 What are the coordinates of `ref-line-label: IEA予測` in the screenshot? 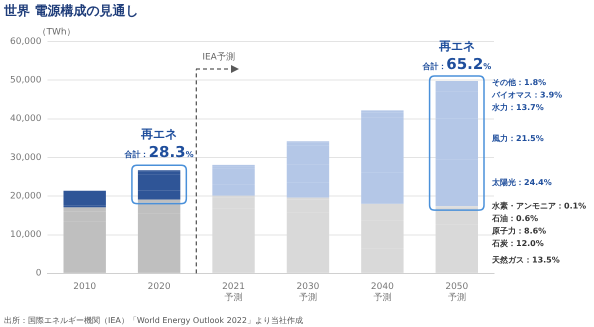 It's located at (218, 56).